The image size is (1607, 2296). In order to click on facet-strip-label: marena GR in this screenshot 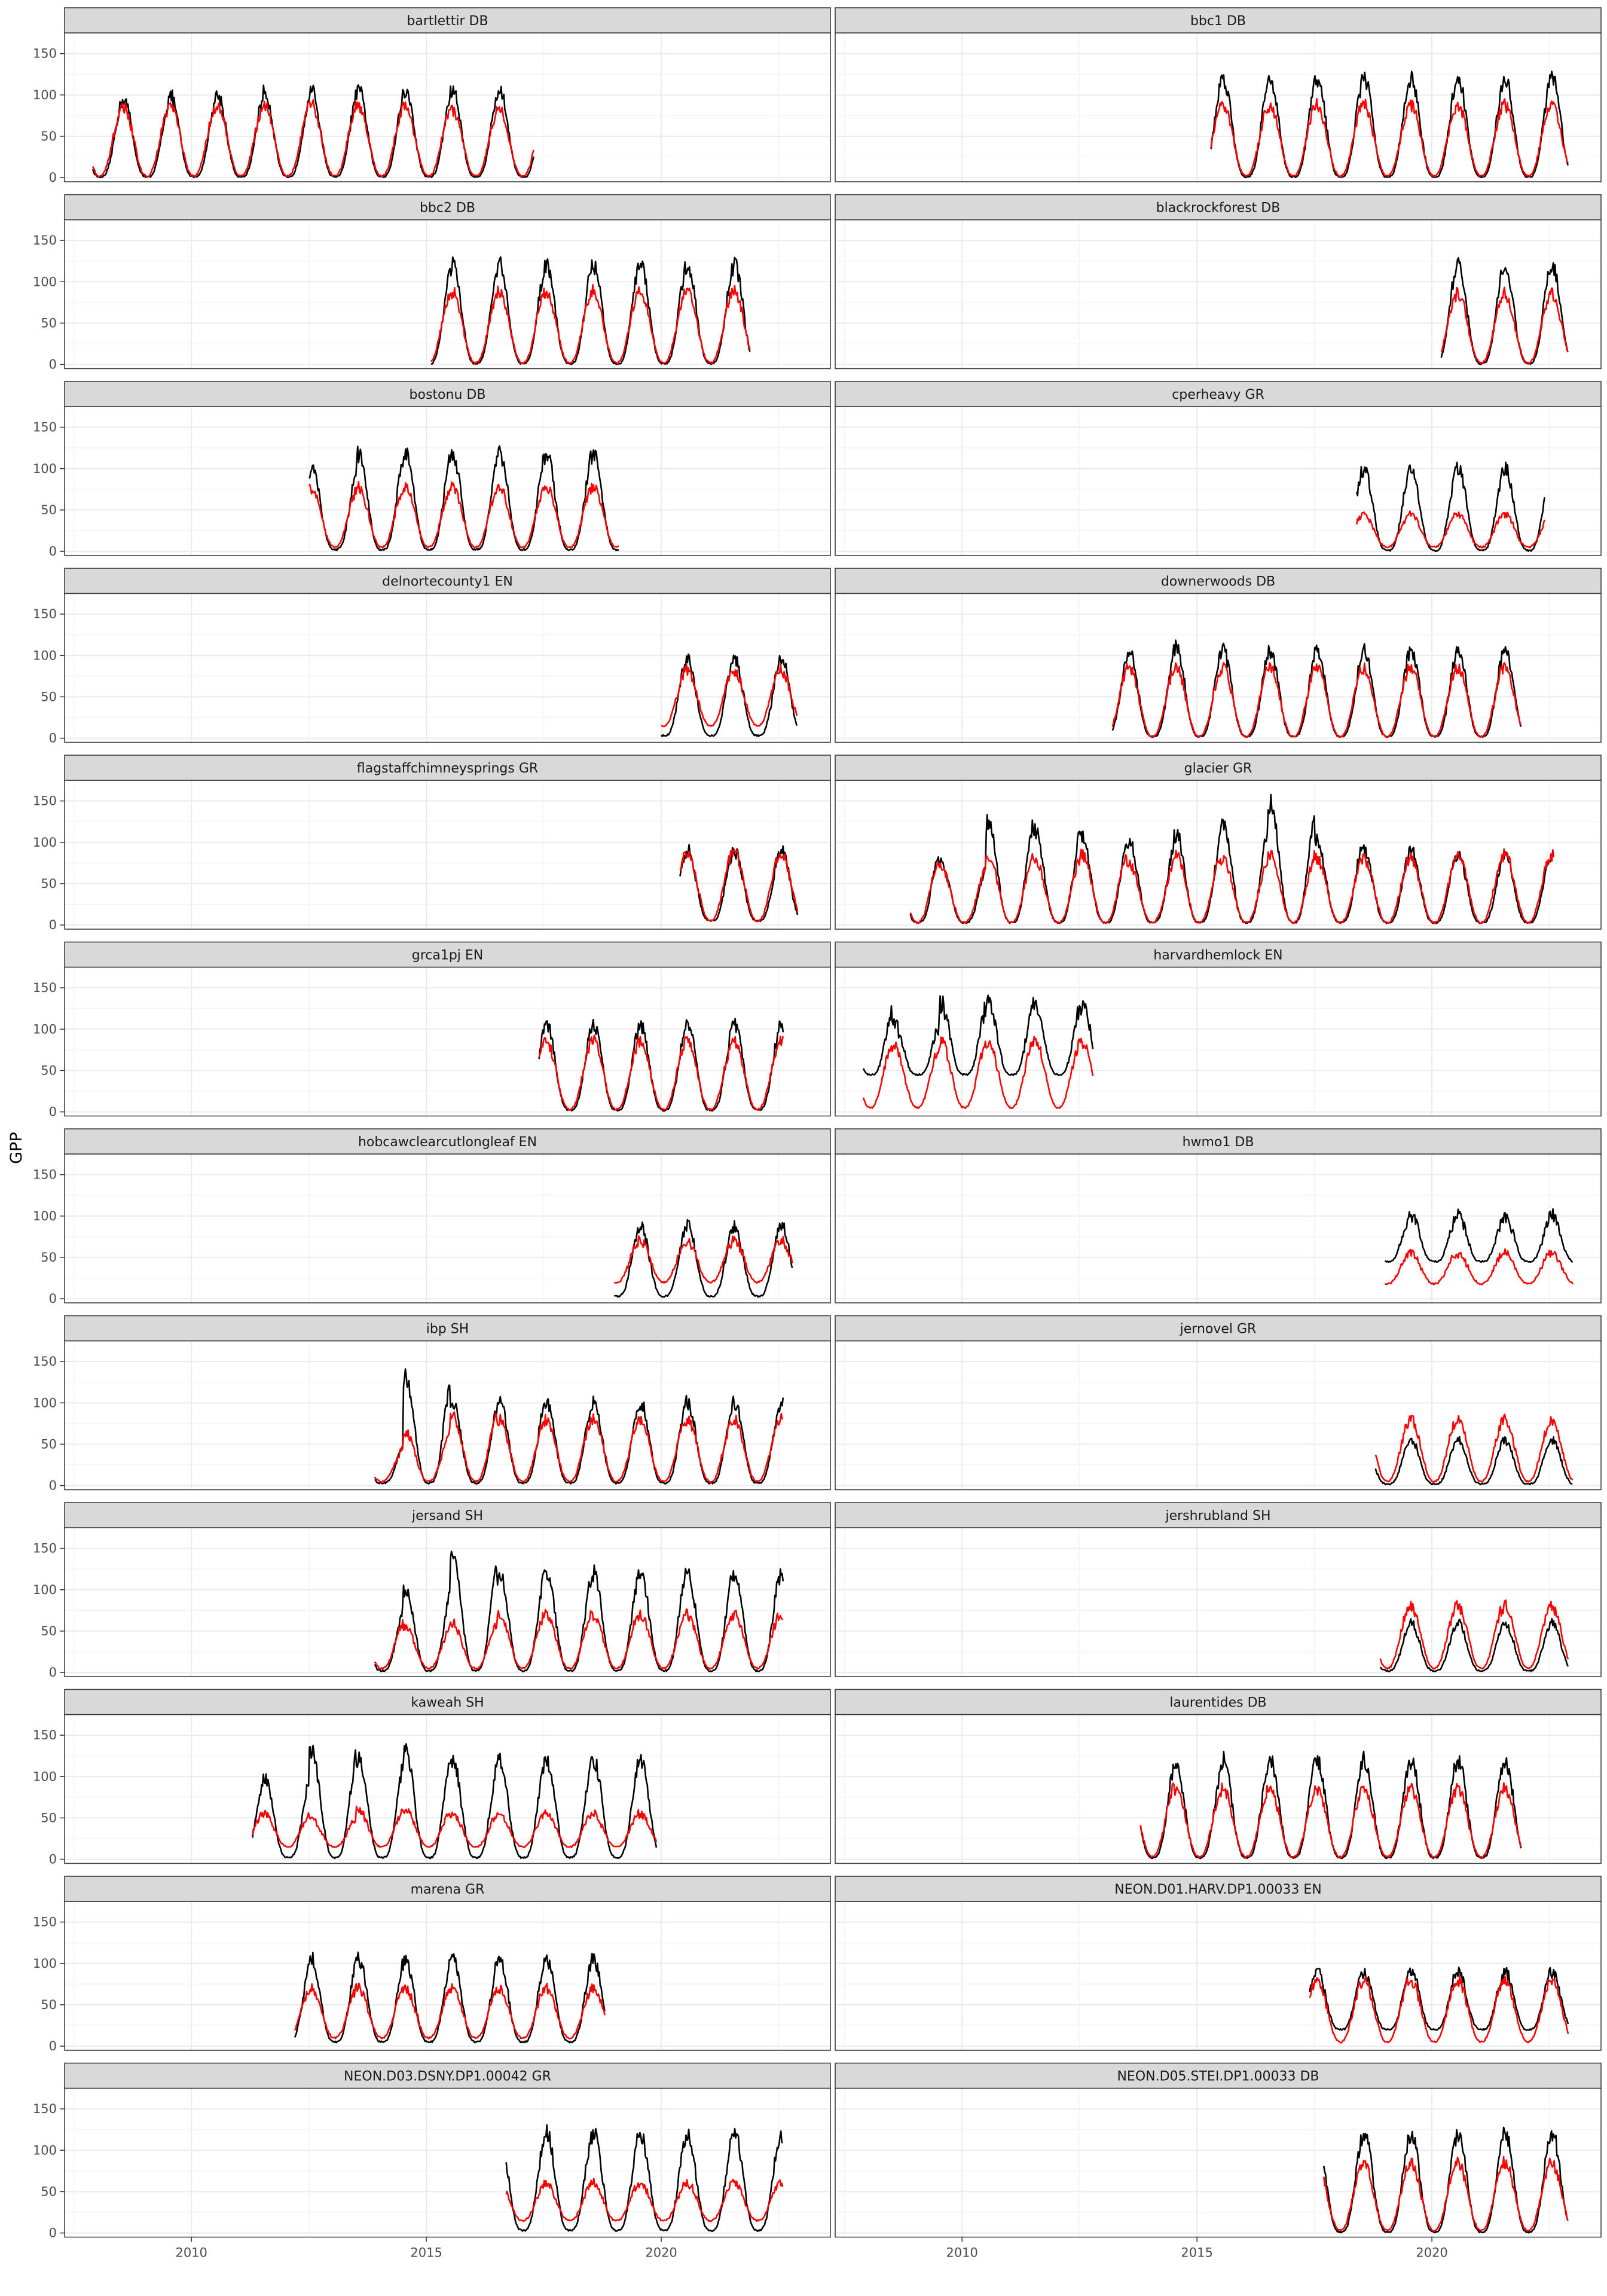, I will do `click(448, 1889)`.